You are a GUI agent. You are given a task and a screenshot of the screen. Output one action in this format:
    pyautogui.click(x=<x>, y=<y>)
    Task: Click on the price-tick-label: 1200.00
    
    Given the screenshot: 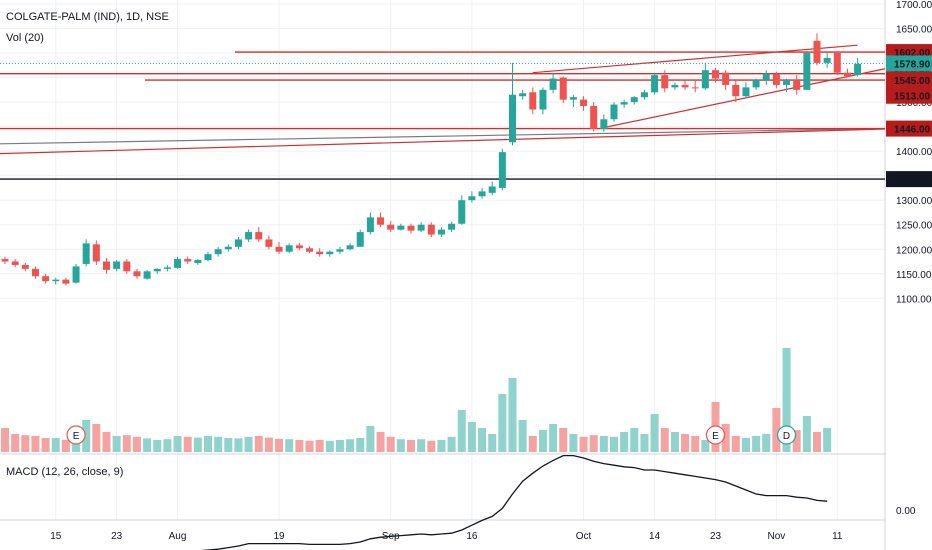 What is the action you would take?
    pyautogui.click(x=914, y=250)
    